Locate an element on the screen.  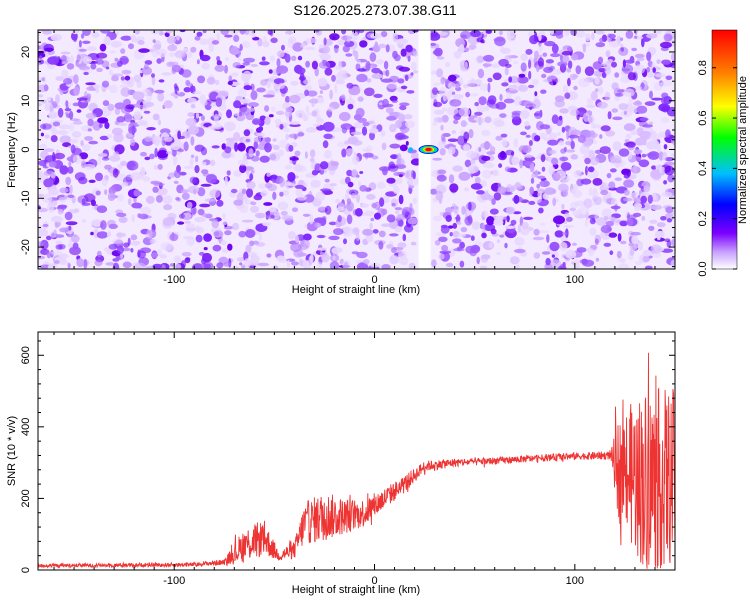
heatmap-x-axis-label: Height of straight line (km) is located at coordinates (356, 290).